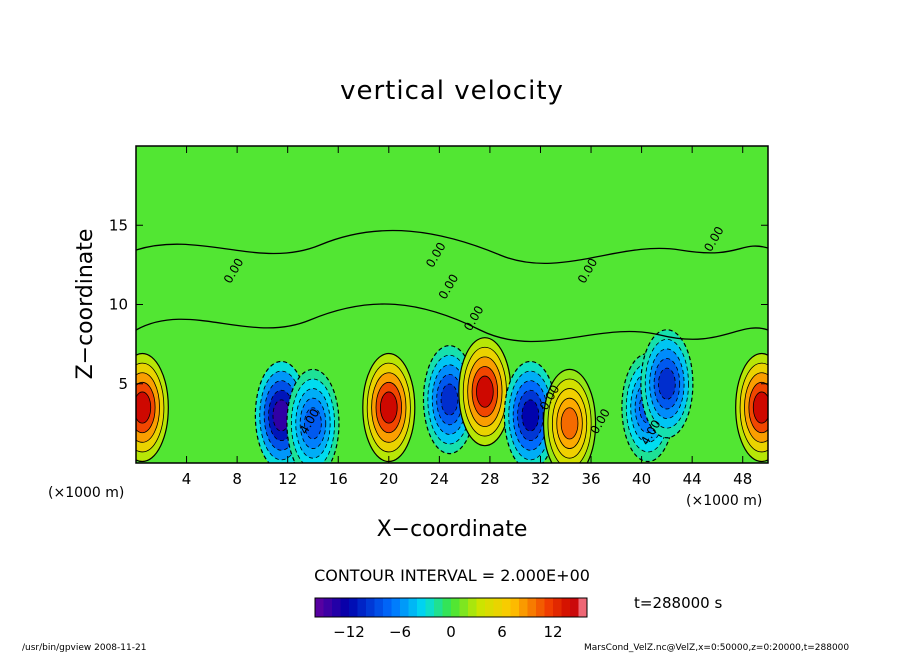  I want to click on colorbar-tick-label: −6, so click(400, 632).